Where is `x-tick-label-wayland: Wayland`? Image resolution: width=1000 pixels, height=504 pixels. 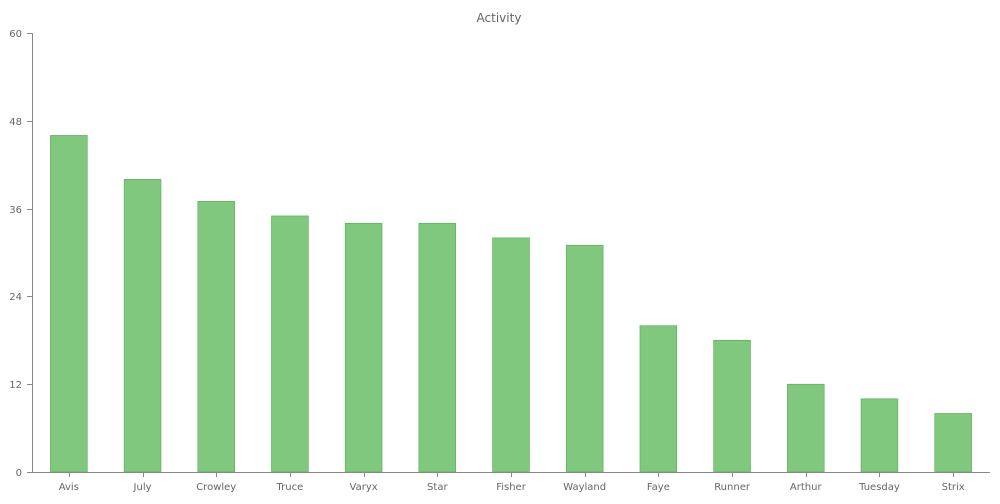 x-tick-label-wayland: Wayland is located at coordinates (584, 487).